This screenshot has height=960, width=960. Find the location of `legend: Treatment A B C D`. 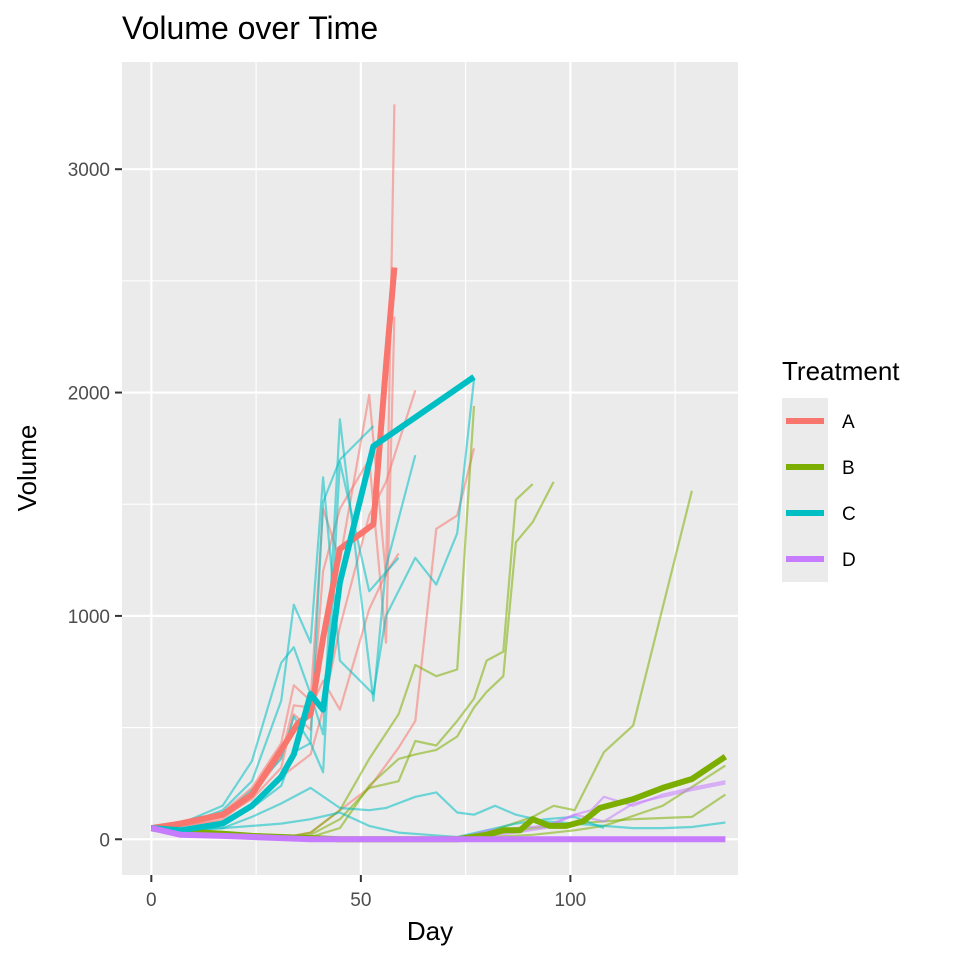

legend: Treatment A B C D is located at coordinates (841, 469).